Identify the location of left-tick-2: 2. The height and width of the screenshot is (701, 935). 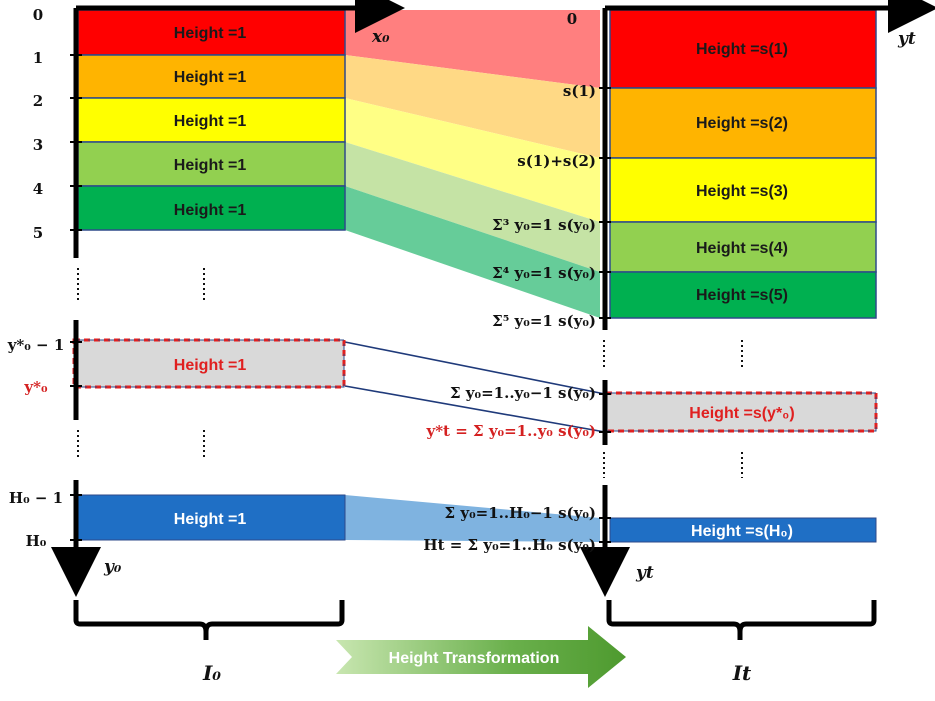
(38, 101).